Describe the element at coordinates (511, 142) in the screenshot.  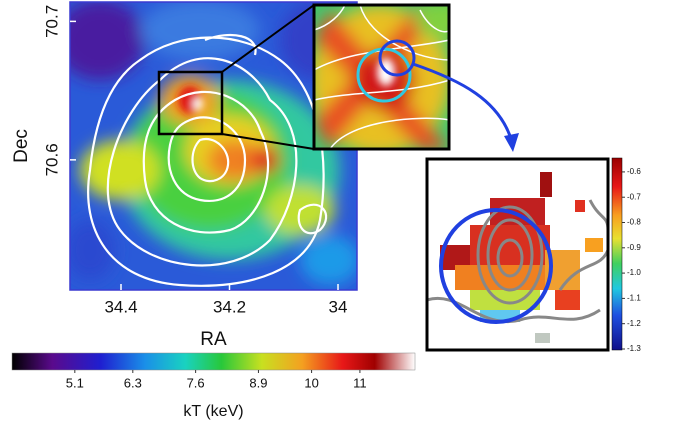
I see `arrow-head` at that location.